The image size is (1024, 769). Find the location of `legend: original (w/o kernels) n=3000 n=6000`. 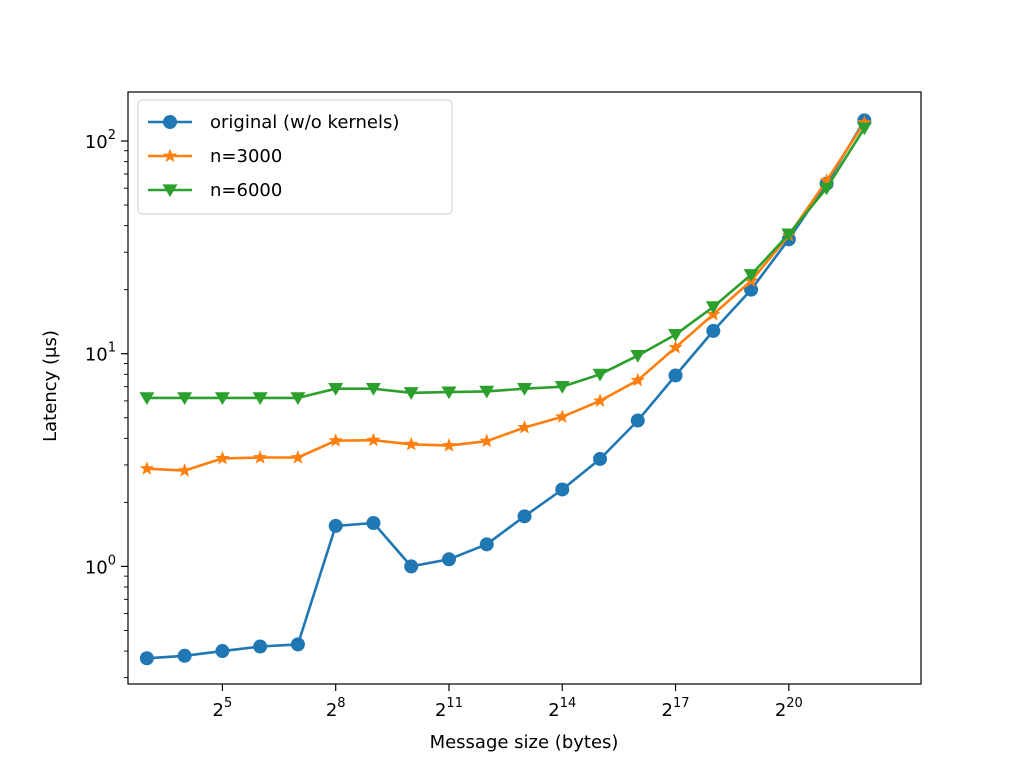

legend: original (w/o kernels) n=3000 n=6000 is located at coordinates (295, 157).